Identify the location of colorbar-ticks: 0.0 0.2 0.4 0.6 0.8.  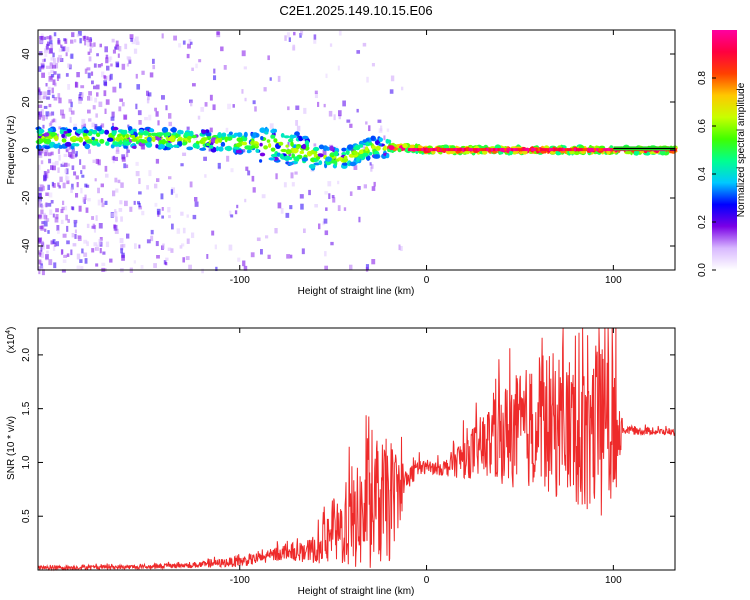
(706, 174).